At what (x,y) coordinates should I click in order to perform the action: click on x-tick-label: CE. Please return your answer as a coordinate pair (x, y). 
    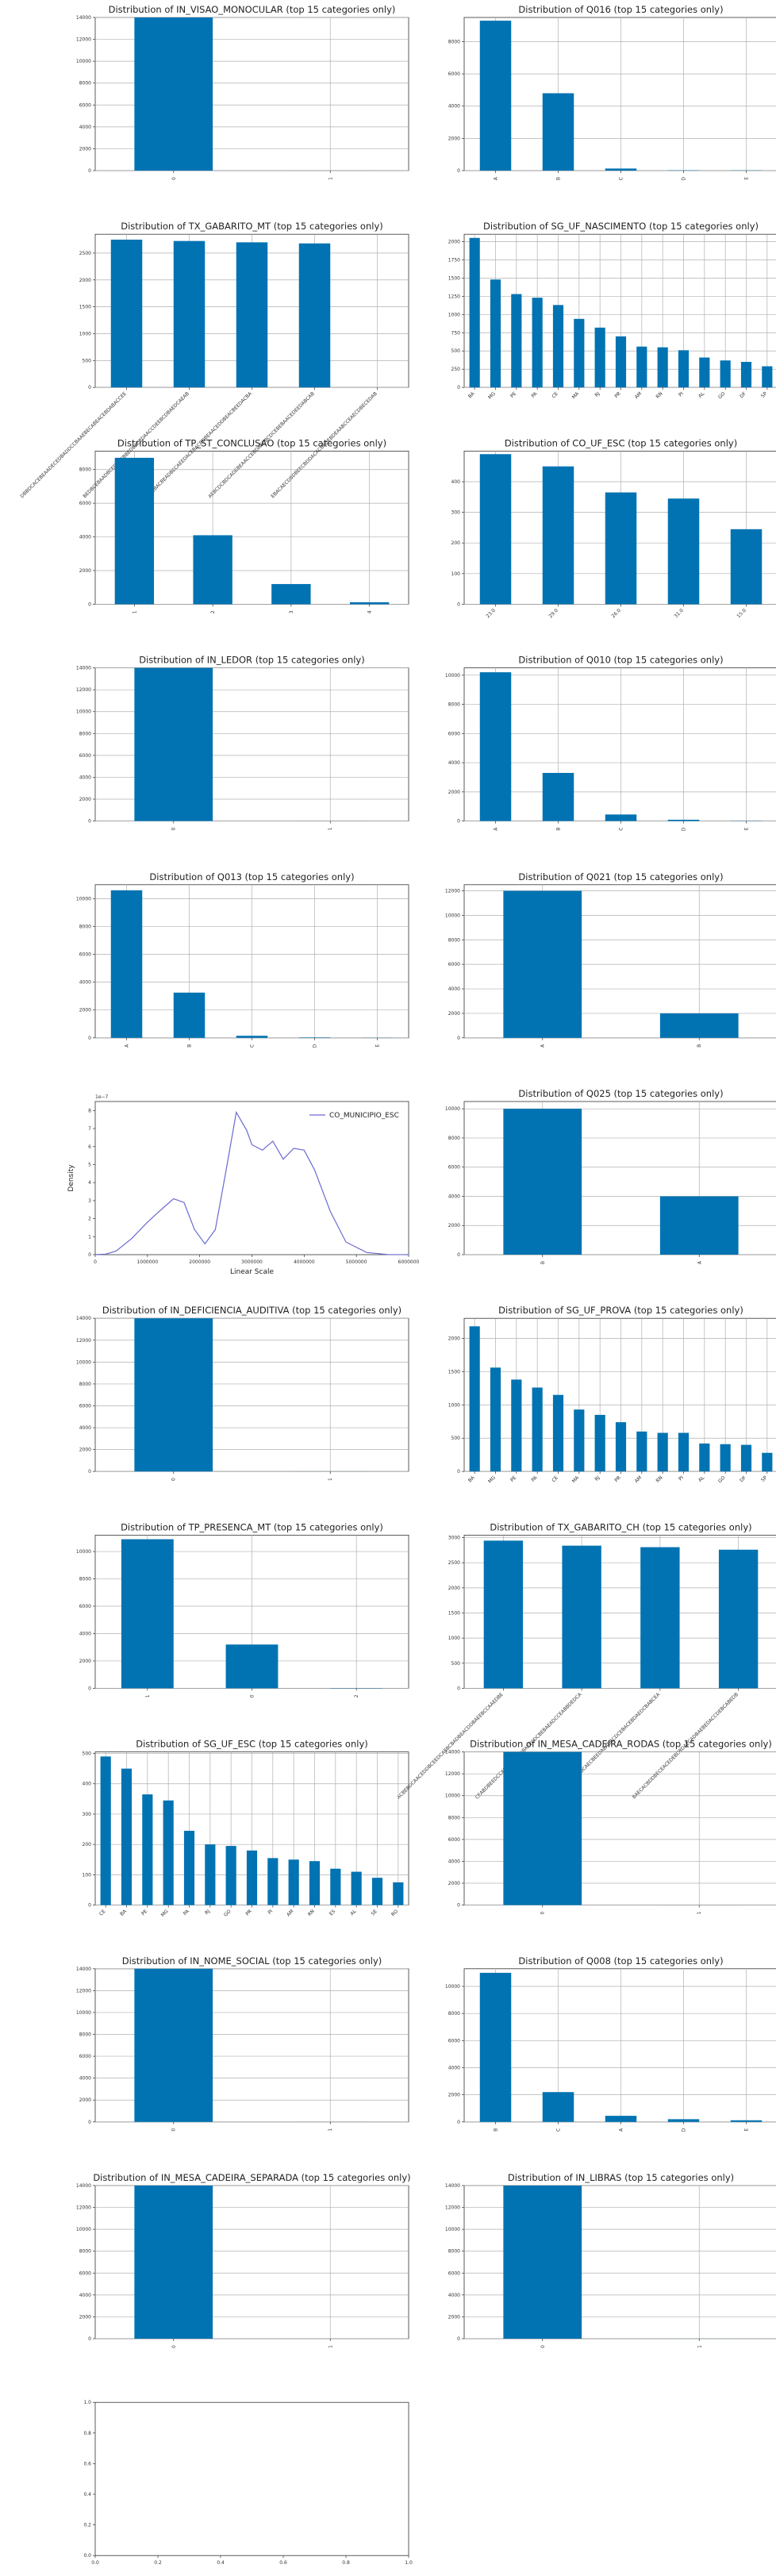
    Looking at the image, I should click on (555, 395).